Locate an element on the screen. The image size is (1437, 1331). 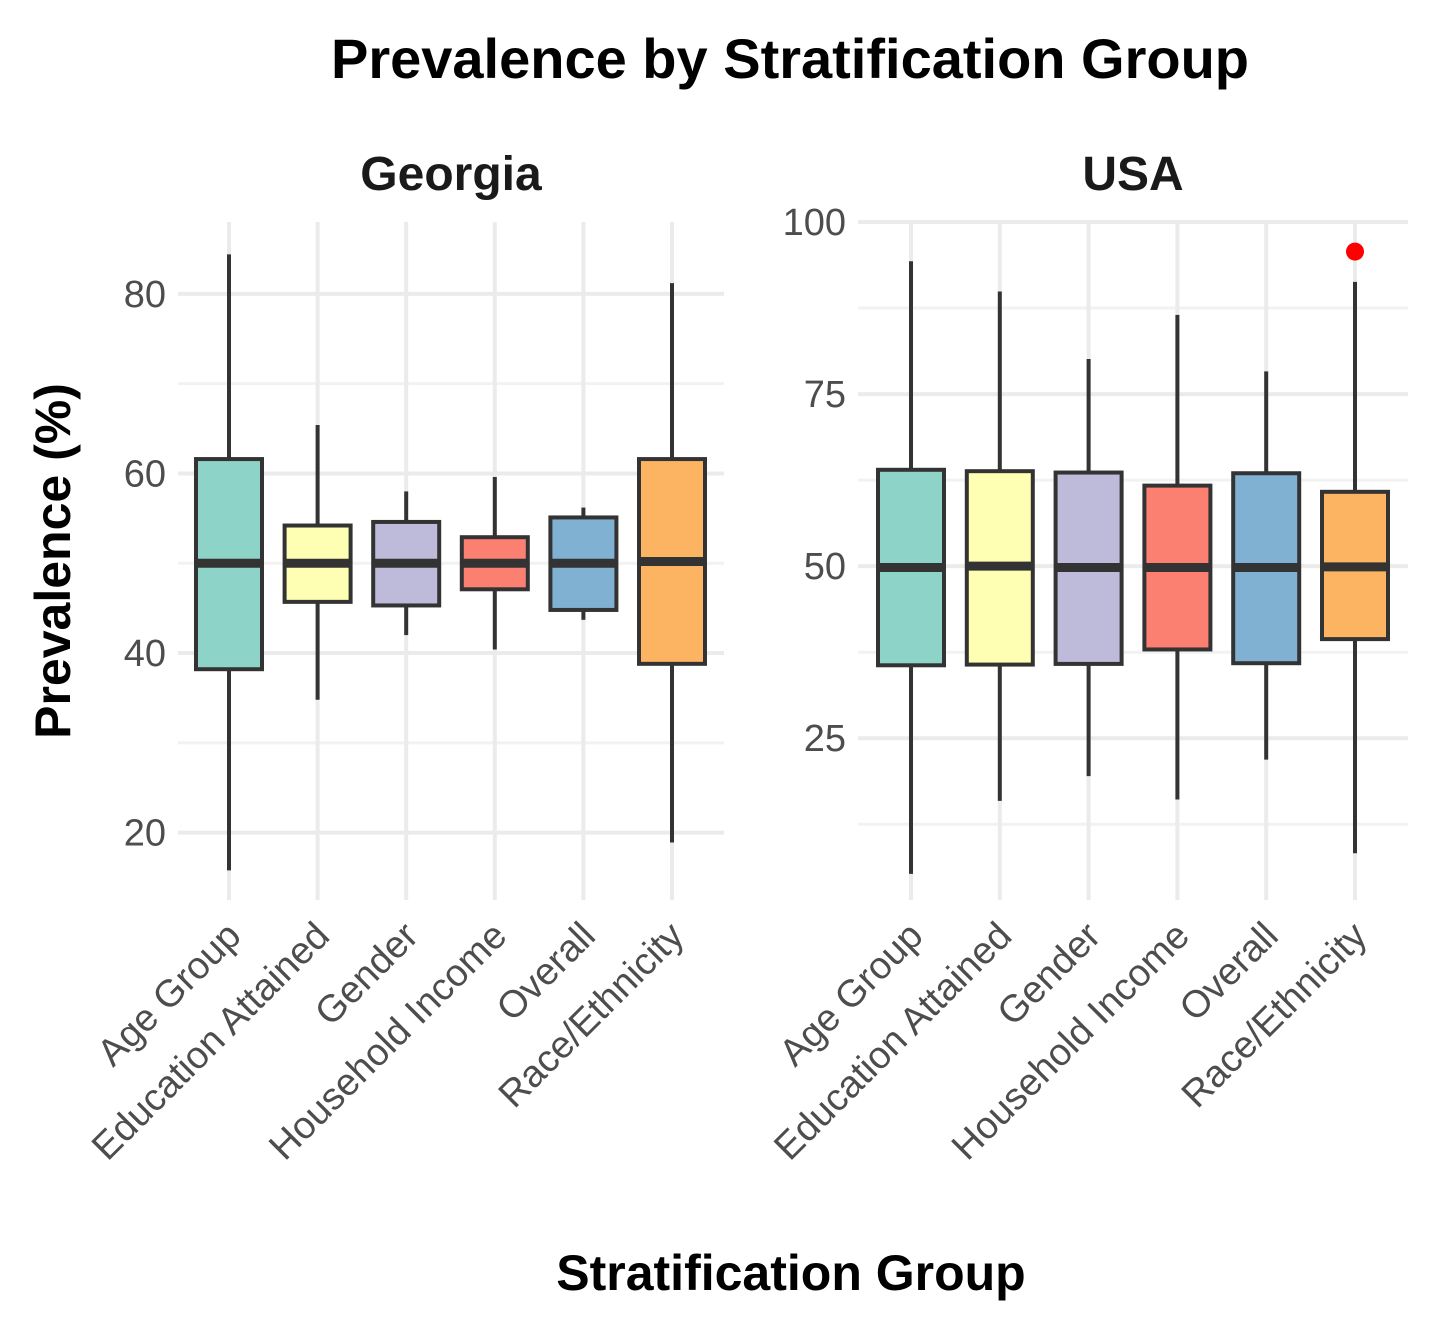
y-tick-label-georgia: 80 is located at coordinates (145, 295).